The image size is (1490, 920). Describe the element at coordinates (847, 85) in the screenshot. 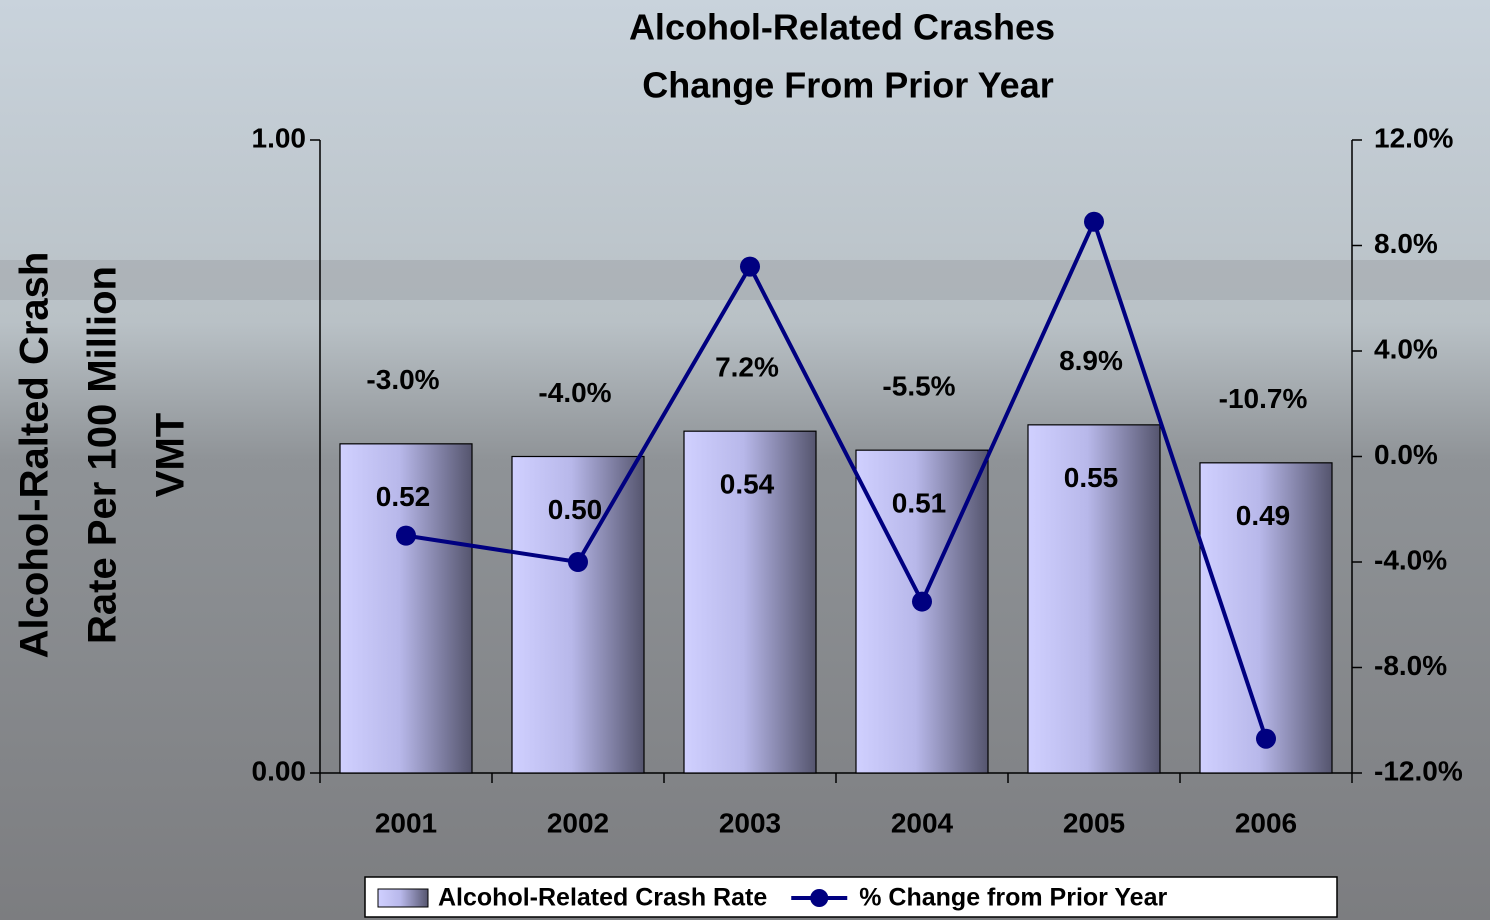

I see `chart-title: Change From Prior Year` at that location.